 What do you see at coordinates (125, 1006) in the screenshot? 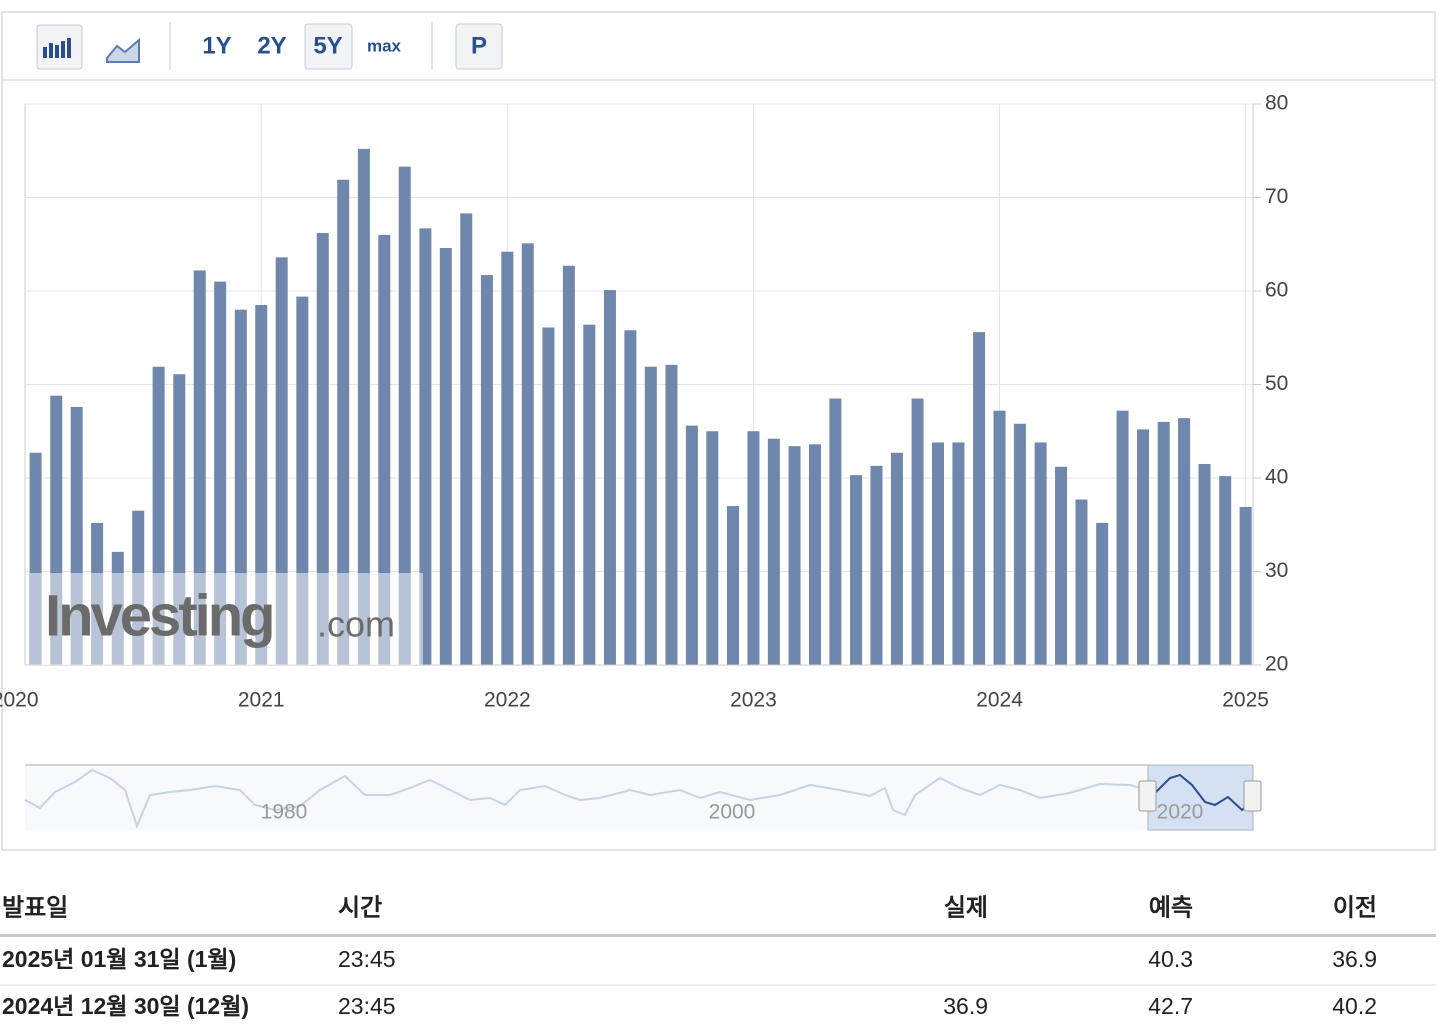
I see `table-cell: 2024년 12월 30일 (12월)` at bounding box center [125, 1006].